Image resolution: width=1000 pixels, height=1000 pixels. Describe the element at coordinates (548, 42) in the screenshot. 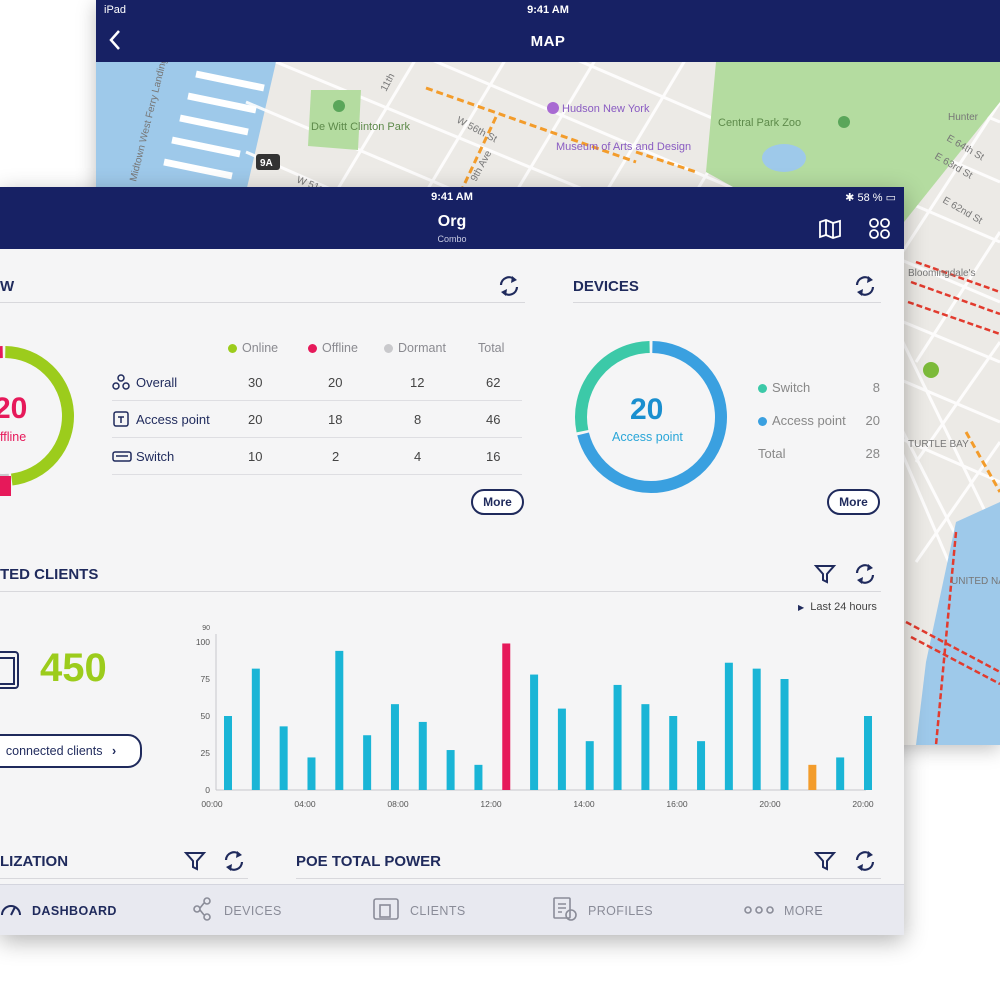

I see `map-navbar: MAP` at that location.